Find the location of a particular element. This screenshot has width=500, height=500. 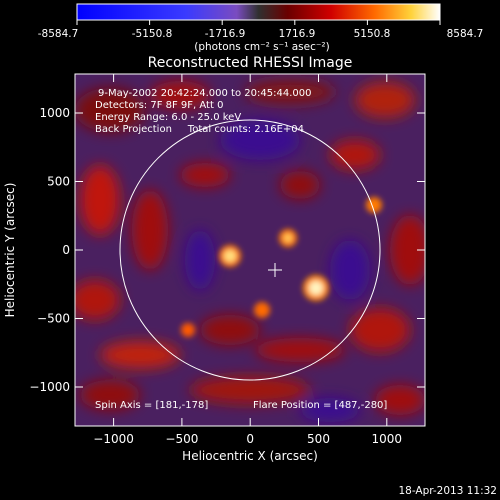

colorbar-tick-label: -8584.7 is located at coordinates (58, 34).